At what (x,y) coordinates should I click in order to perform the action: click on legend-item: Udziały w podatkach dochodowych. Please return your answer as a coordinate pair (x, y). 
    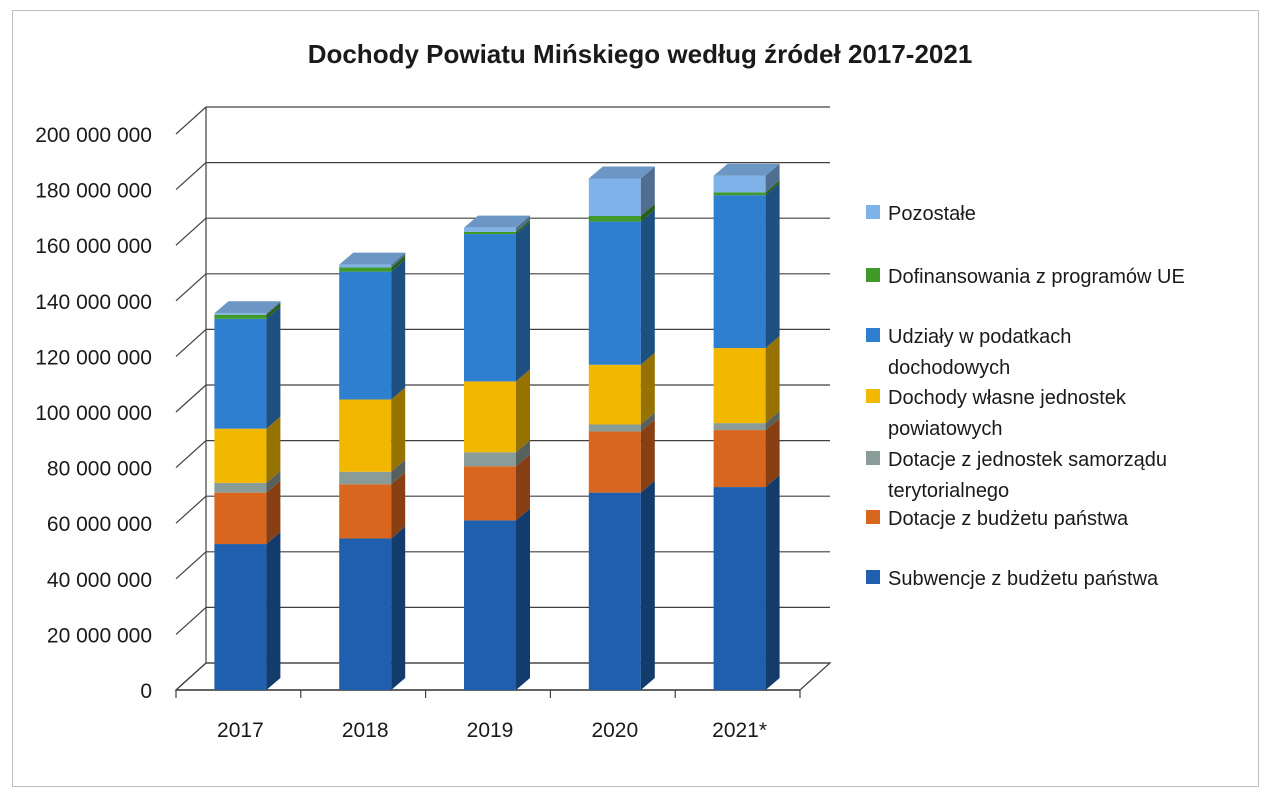
    Looking at the image, I should click on (968, 352).